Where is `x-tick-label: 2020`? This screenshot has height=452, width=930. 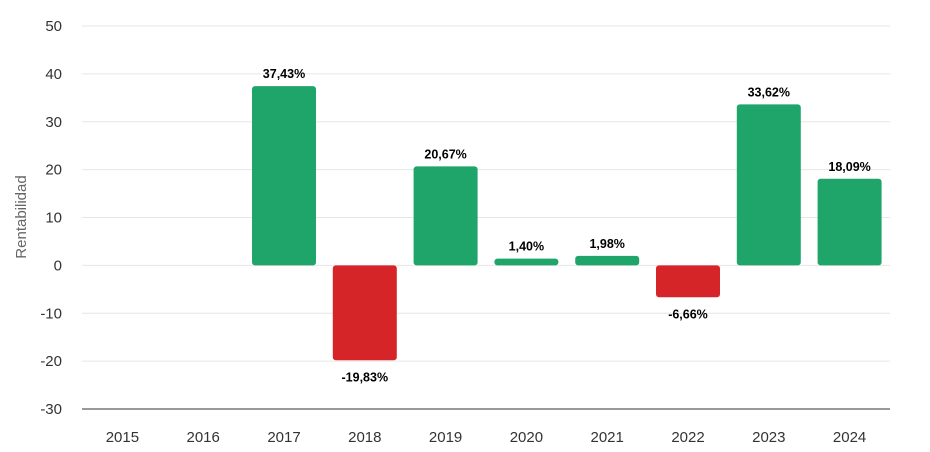
x-tick-label: 2020 is located at coordinates (526, 437).